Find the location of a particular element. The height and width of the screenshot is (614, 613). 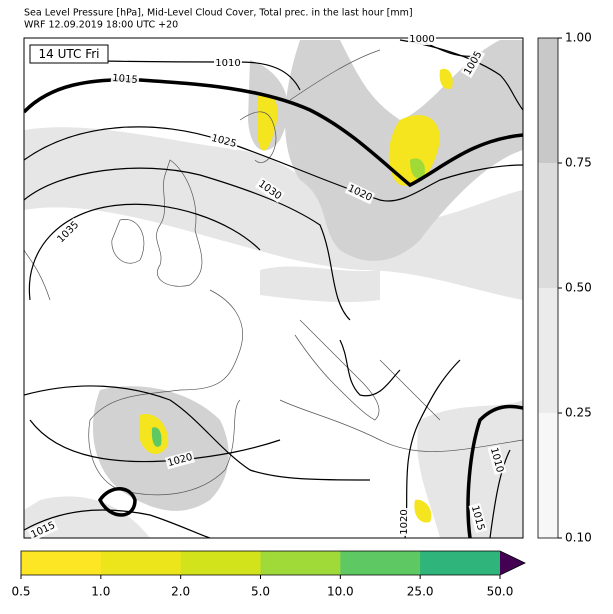

cloud-colorbar: 0.10 0.25 0.50 0.75 1.00 is located at coordinates (564, 288).